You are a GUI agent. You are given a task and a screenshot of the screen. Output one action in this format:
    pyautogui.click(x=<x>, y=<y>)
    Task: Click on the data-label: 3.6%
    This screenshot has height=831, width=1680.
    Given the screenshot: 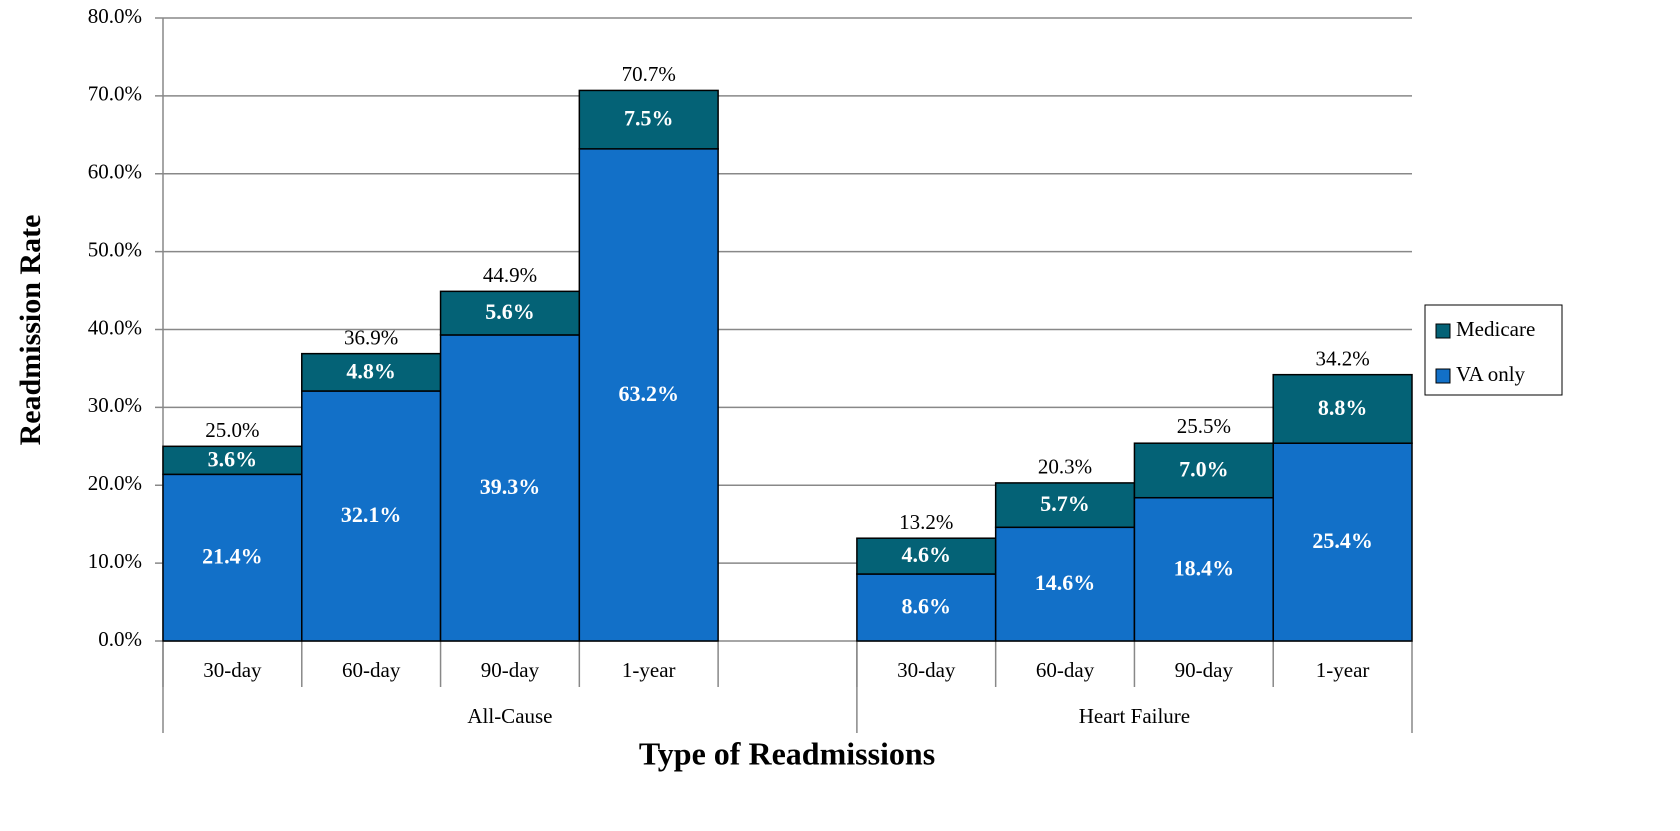 What is the action you would take?
    pyautogui.click(x=233, y=458)
    